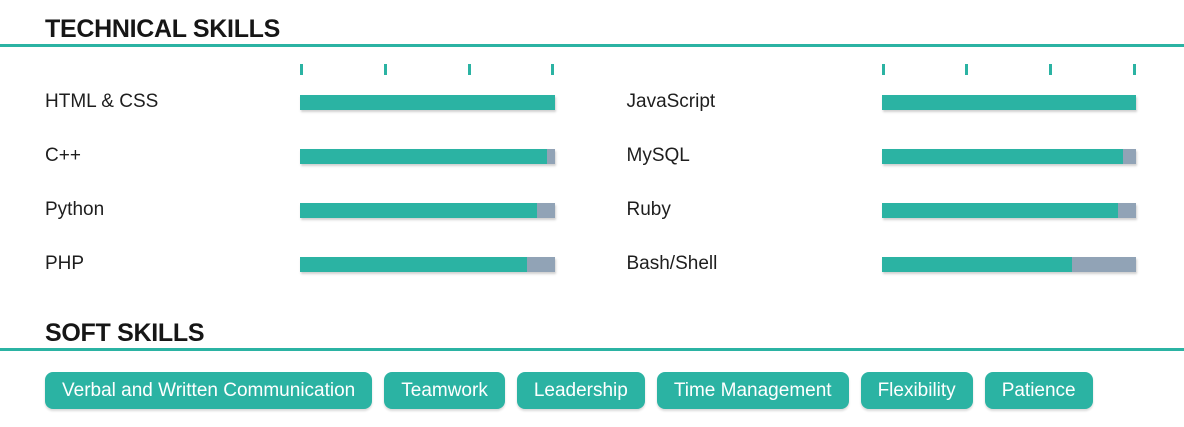  Describe the element at coordinates (65, 263) in the screenshot. I see `skill-label: PHP` at that location.